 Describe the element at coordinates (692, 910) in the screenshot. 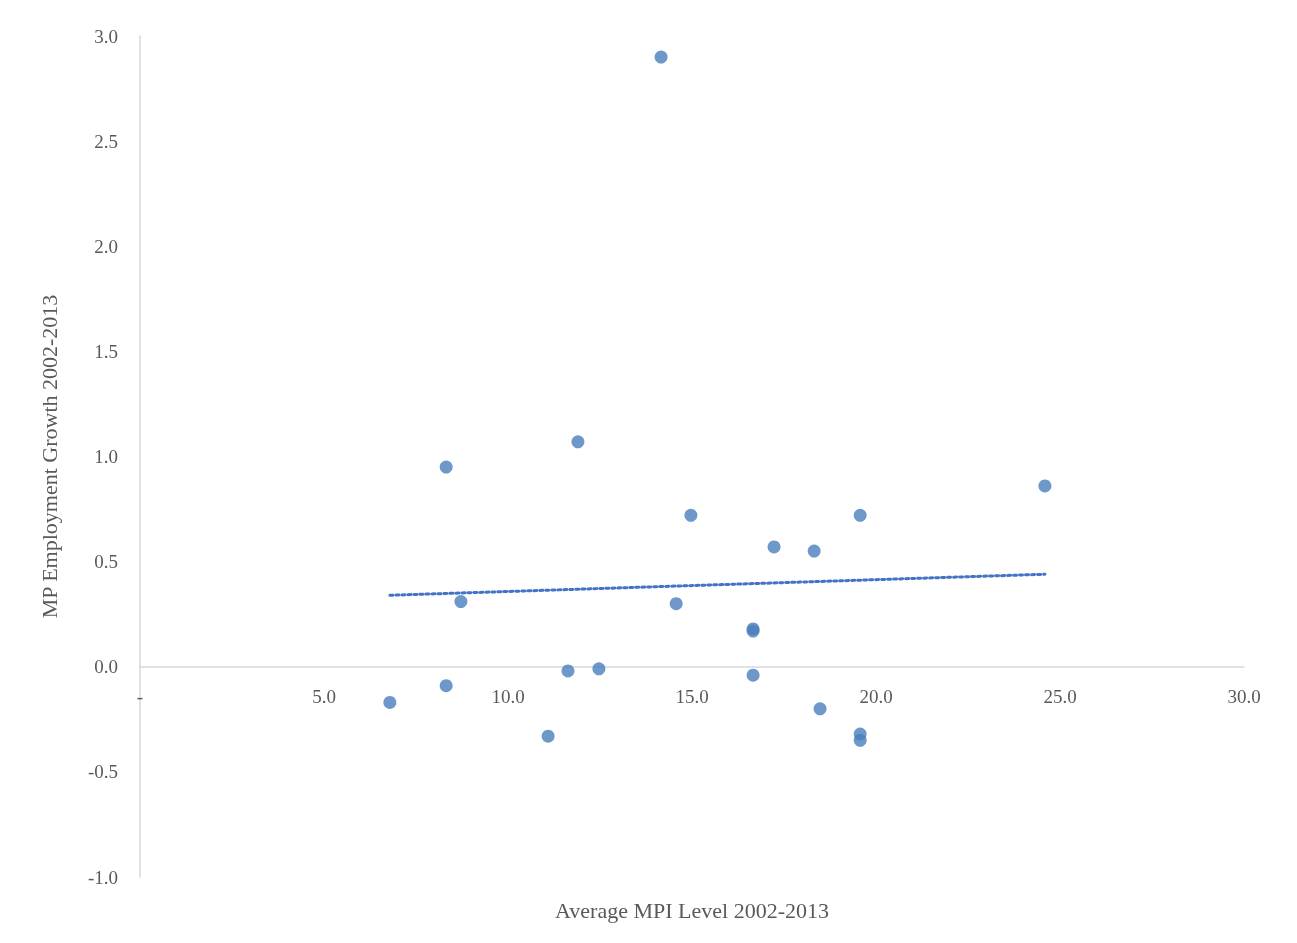

I see `x-axis-title: Average MPI Level 2002-2013` at that location.